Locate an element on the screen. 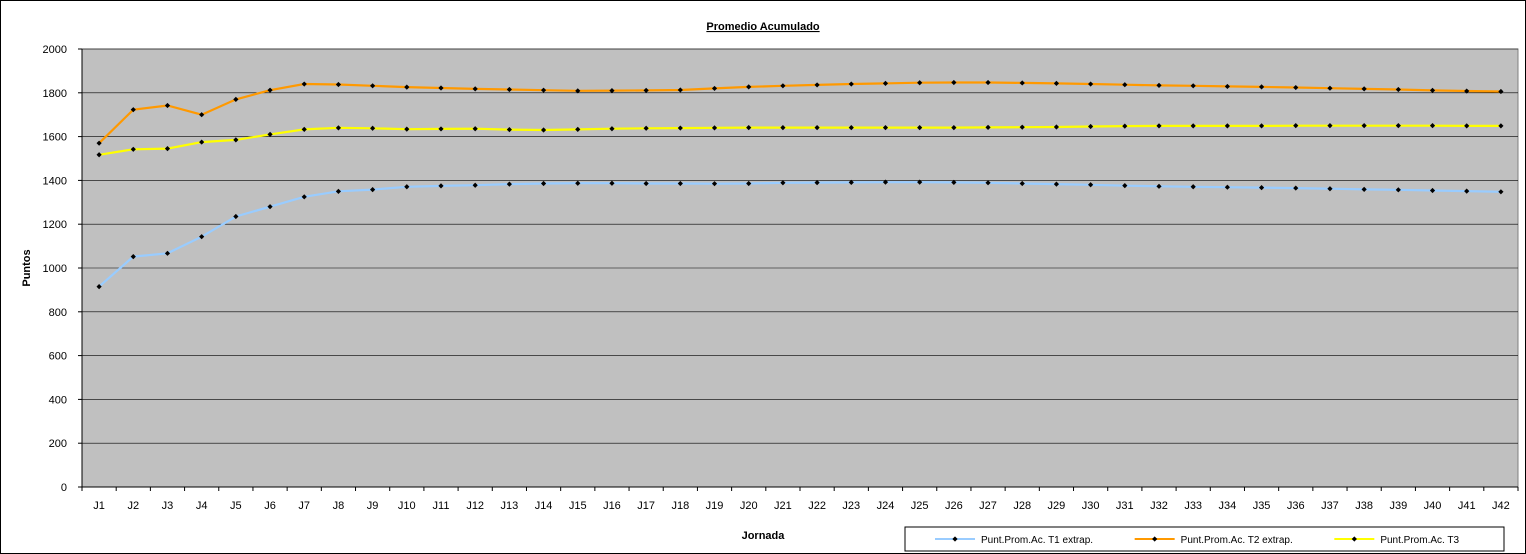 Image resolution: width=1526 pixels, height=554 pixels. x-tick-label: J40 is located at coordinates (1433, 506).